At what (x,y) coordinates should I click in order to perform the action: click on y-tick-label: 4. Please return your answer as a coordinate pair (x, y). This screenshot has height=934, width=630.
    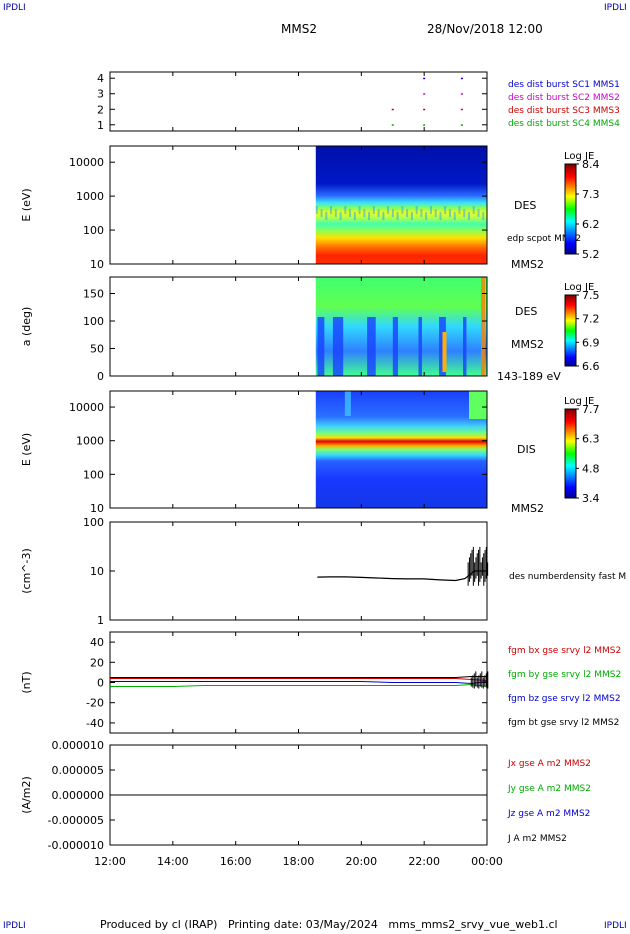
    Looking at the image, I should click on (100, 78).